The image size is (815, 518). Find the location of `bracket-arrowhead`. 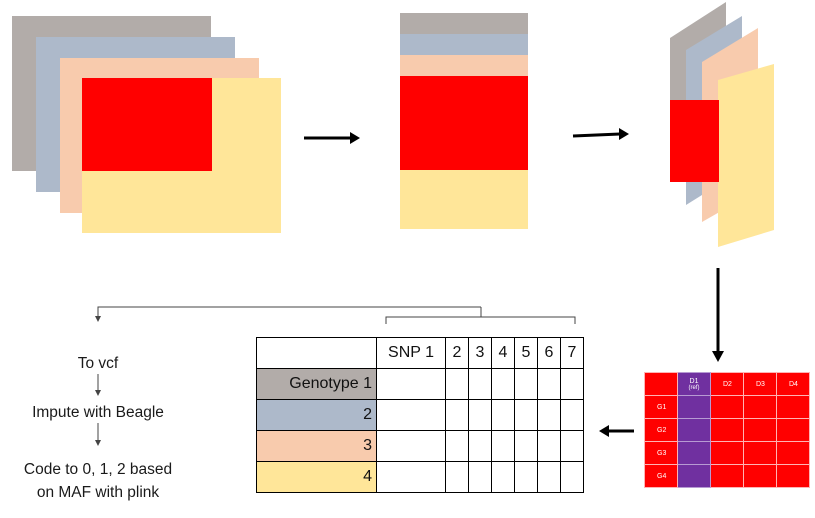

bracket-arrowhead is located at coordinates (98, 319).